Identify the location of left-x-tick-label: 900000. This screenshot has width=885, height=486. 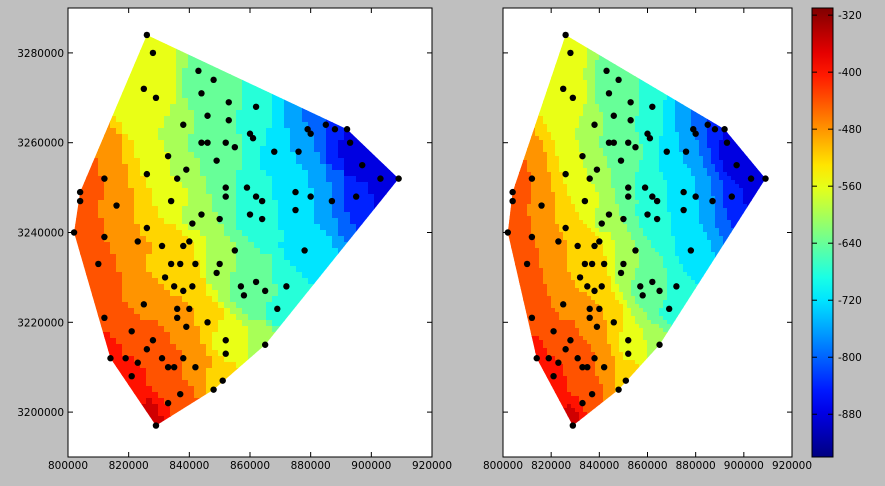
(371, 466).